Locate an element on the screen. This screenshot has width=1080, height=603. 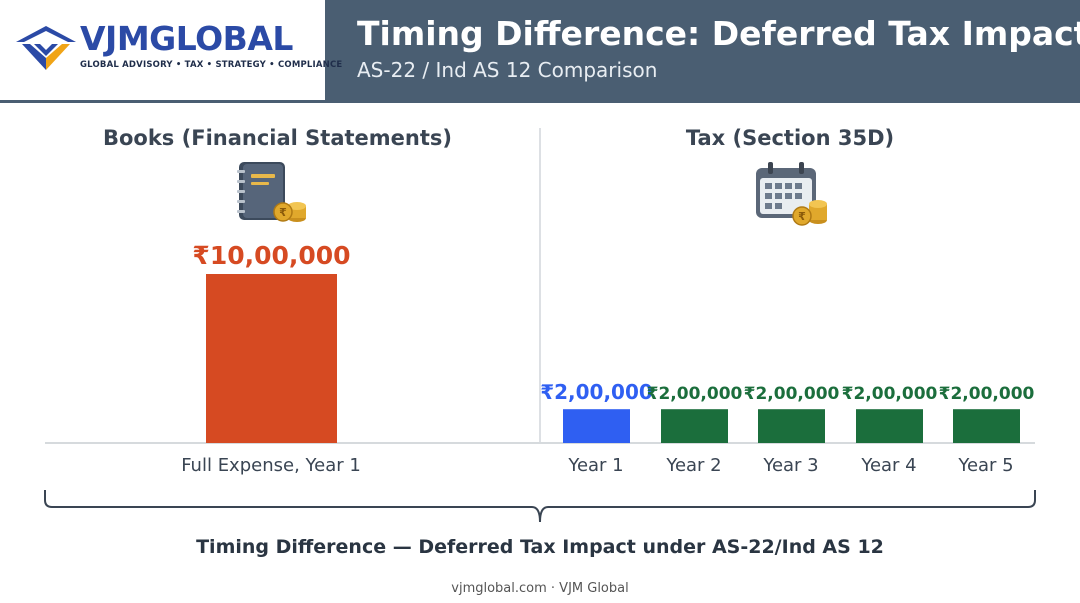
page-title: Timing Difference: Deferred Tax Impact is located at coordinates (718, 33).